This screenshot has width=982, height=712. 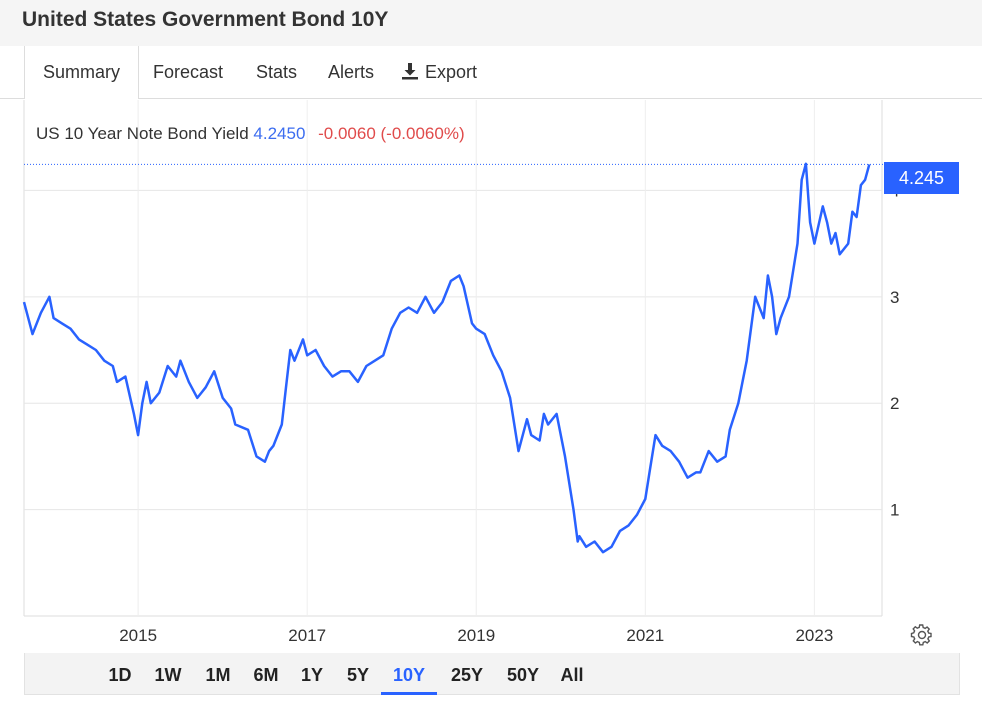 What do you see at coordinates (205, 19) in the screenshot?
I see `page-title: United States Government Bond 10Y` at bounding box center [205, 19].